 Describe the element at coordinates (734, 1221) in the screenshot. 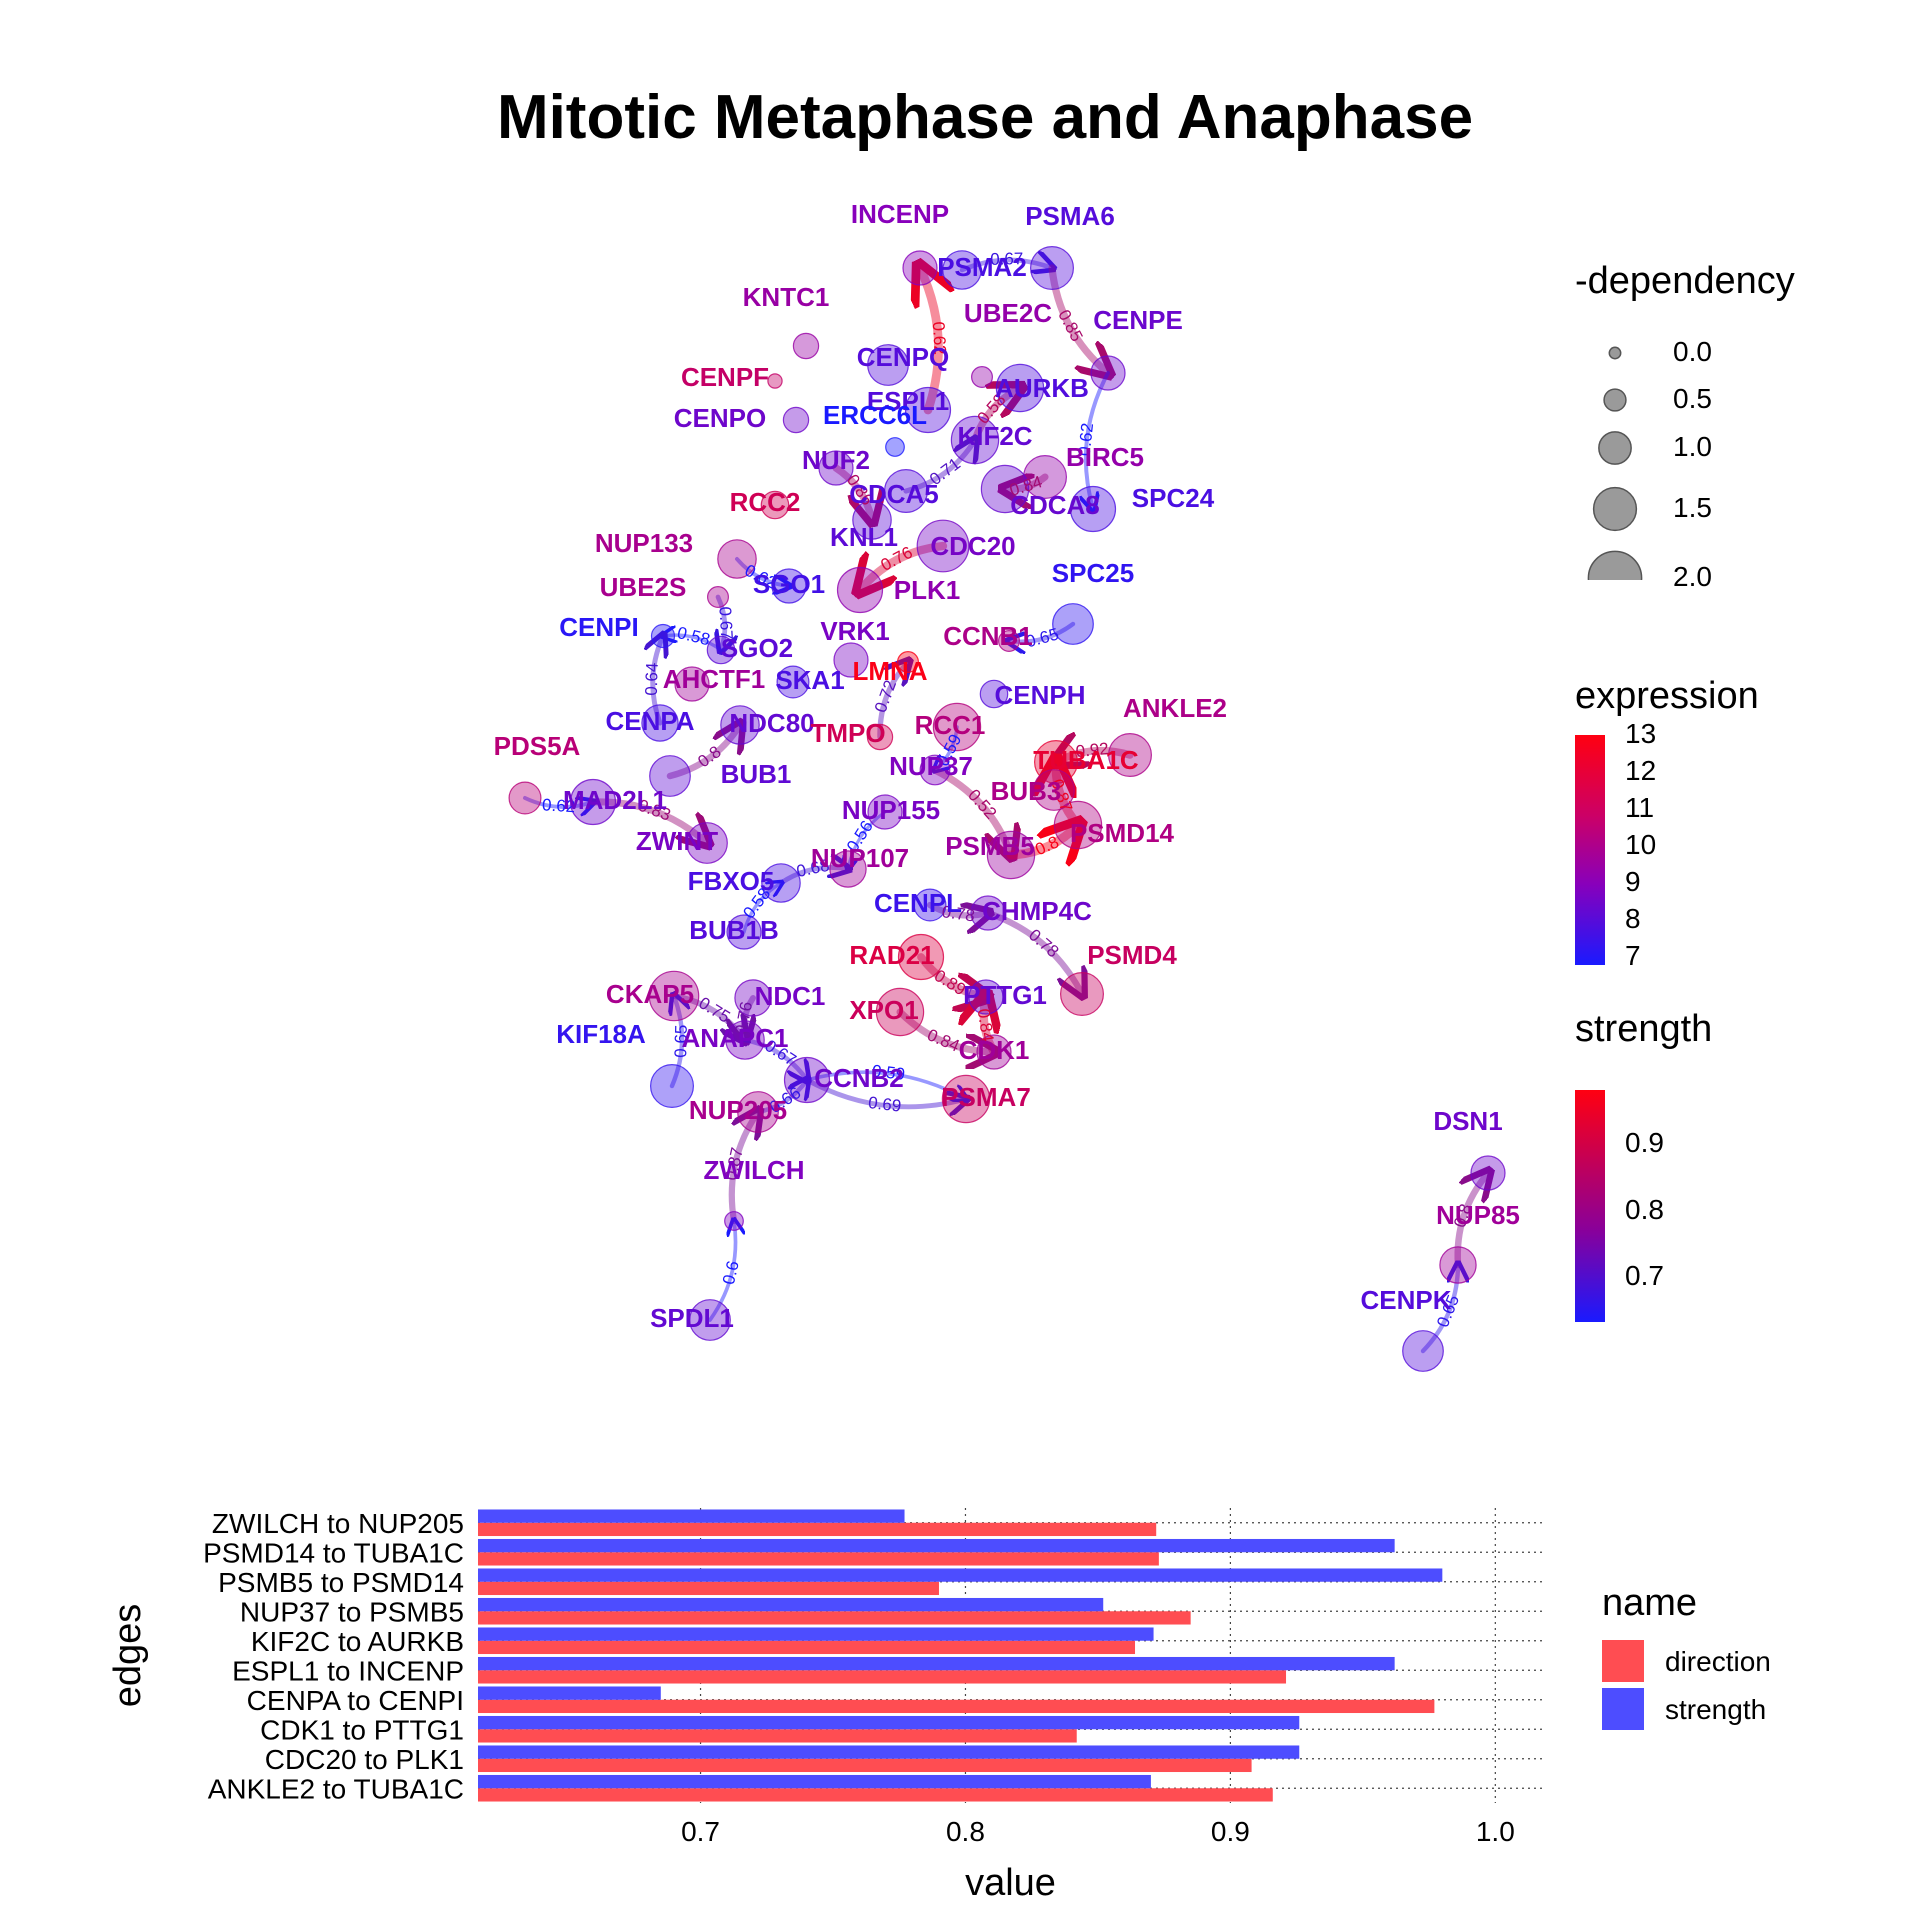

I see `node-zwilch` at that location.